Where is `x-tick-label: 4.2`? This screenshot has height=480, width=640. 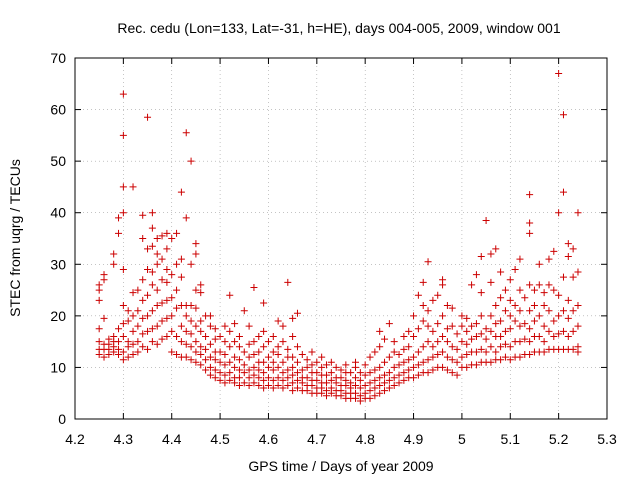
x-tick-label: 4.2 is located at coordinates (75, 439).